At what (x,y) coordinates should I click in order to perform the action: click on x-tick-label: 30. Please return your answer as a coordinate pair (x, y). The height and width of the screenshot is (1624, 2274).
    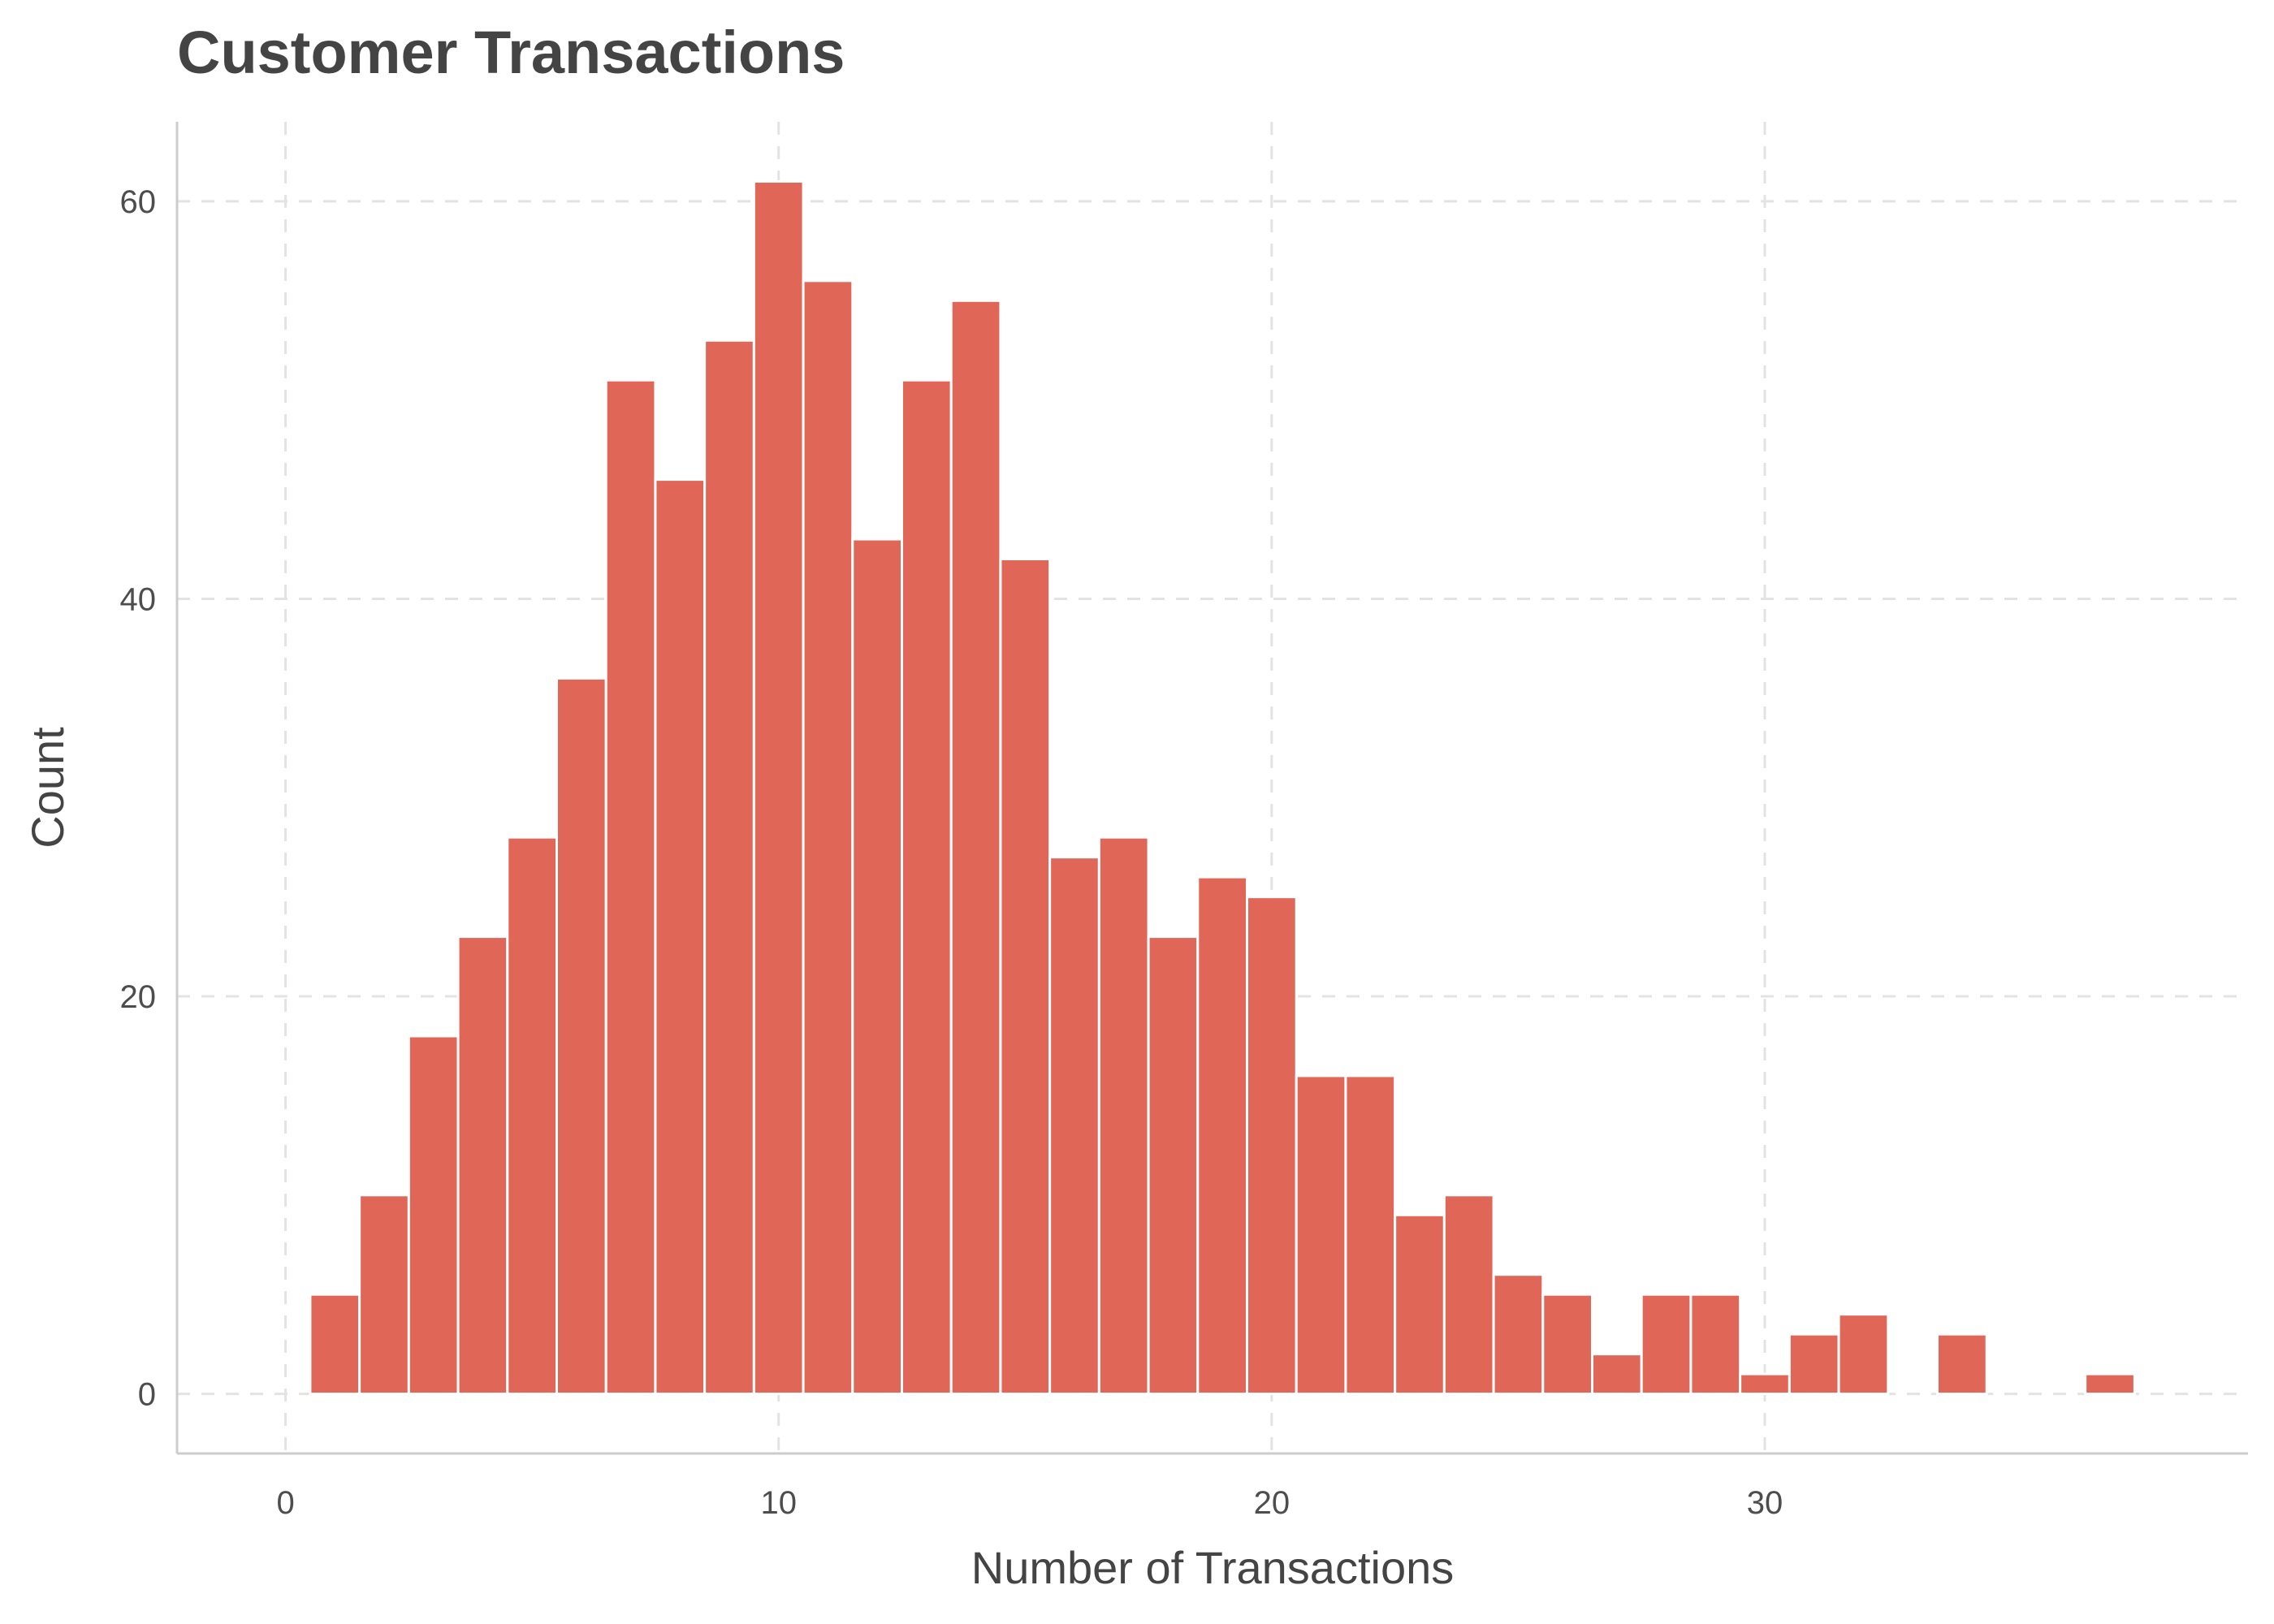
    Looking at the image, I should click on (1765, 1503).